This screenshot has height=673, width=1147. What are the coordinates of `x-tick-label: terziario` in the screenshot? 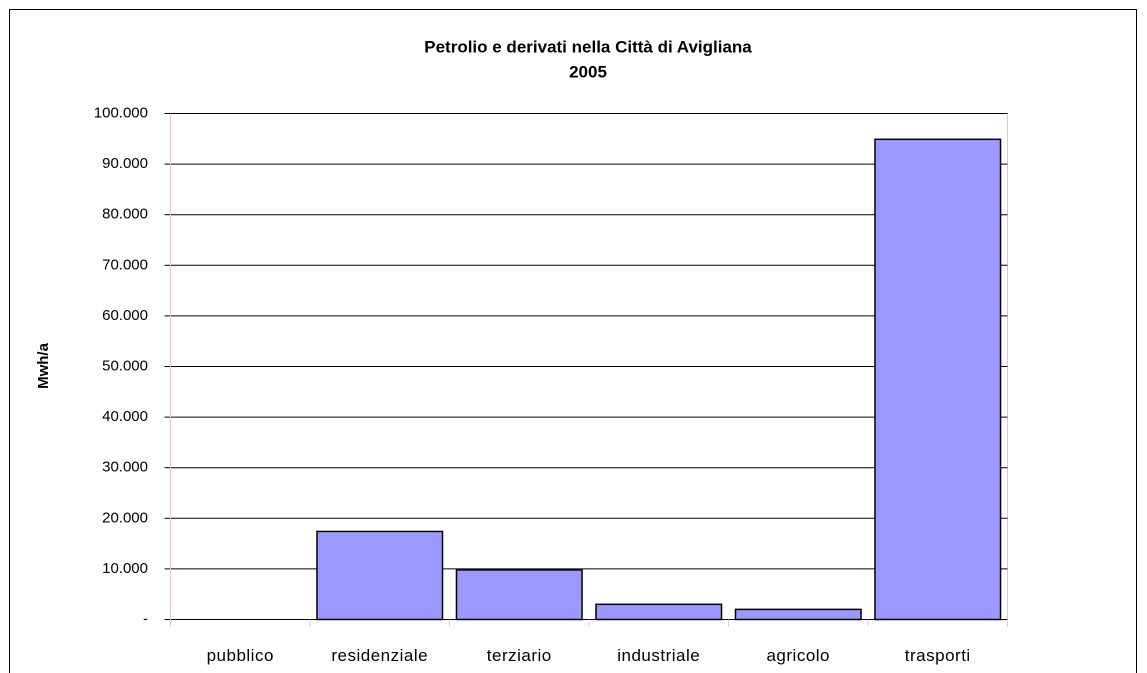 It's located at (519, 655).